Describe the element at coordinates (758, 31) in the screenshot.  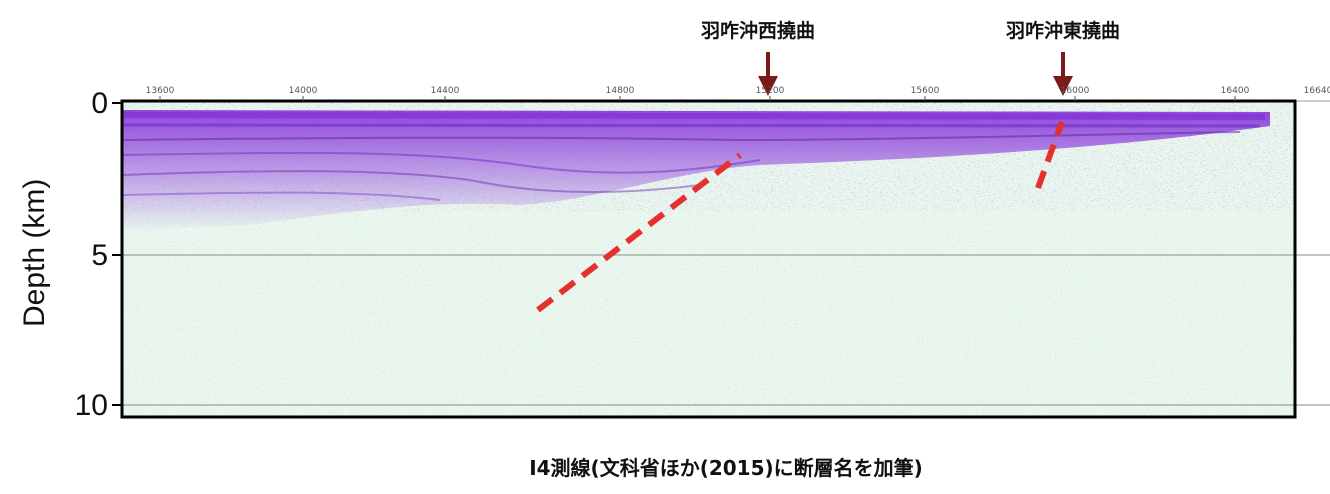
I see `fault-label-west: 羽咋沖西撓曲` at that location.